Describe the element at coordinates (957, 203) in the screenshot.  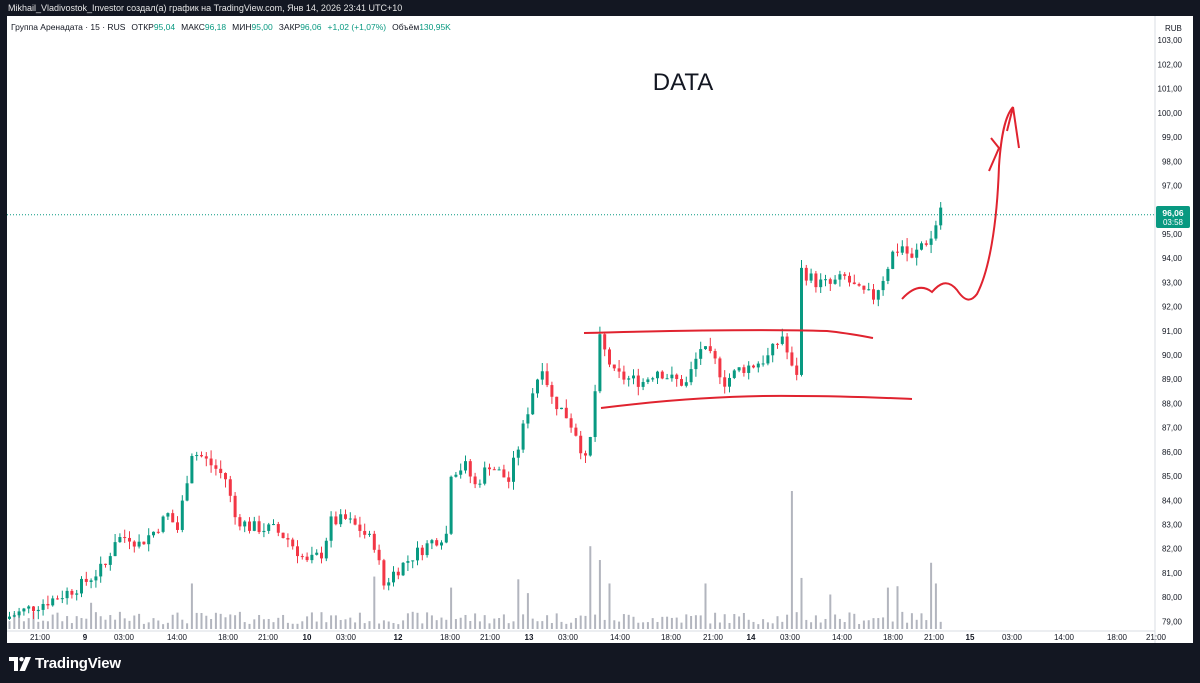
I see `forecast-path` at that location.